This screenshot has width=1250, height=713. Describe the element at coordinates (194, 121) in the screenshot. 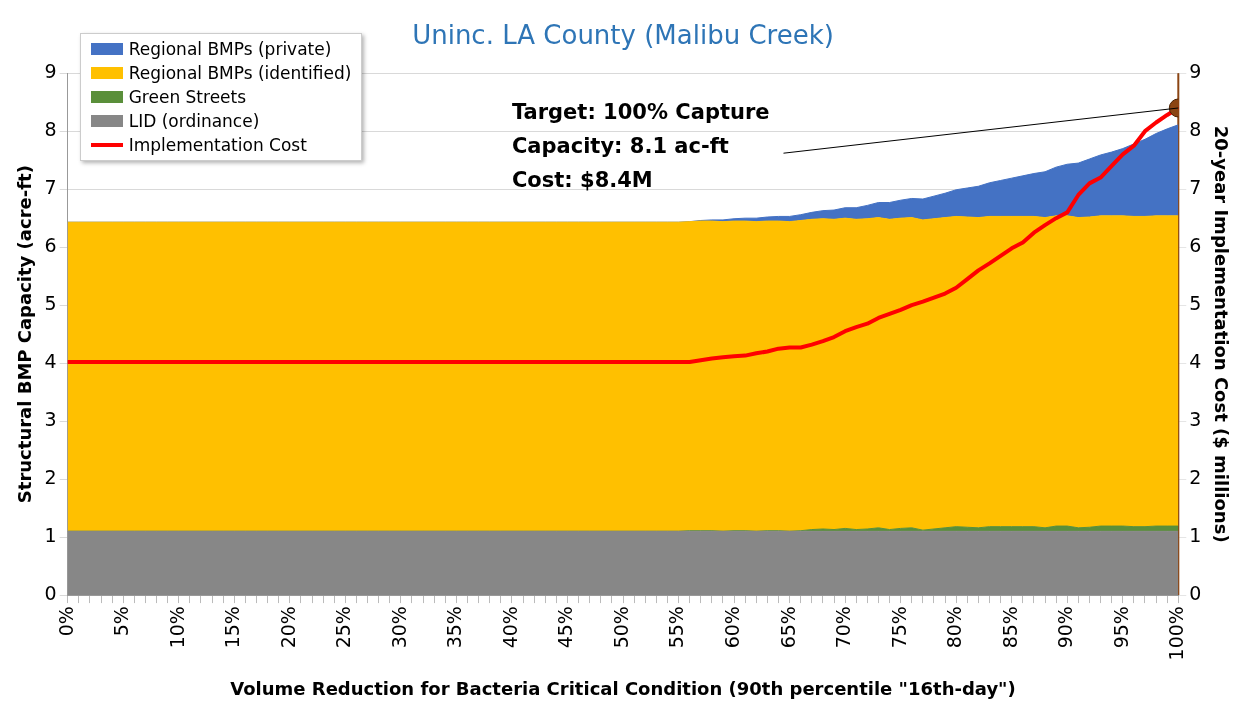

I see `legend-label: LID (ordinance)` at that location.